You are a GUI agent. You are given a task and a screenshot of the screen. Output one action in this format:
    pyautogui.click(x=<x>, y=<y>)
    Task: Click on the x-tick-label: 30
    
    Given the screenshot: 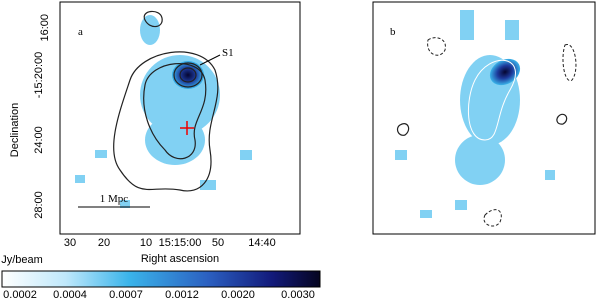 What is the action you would take?
    pyautogui.click(x=70, y=243)
    